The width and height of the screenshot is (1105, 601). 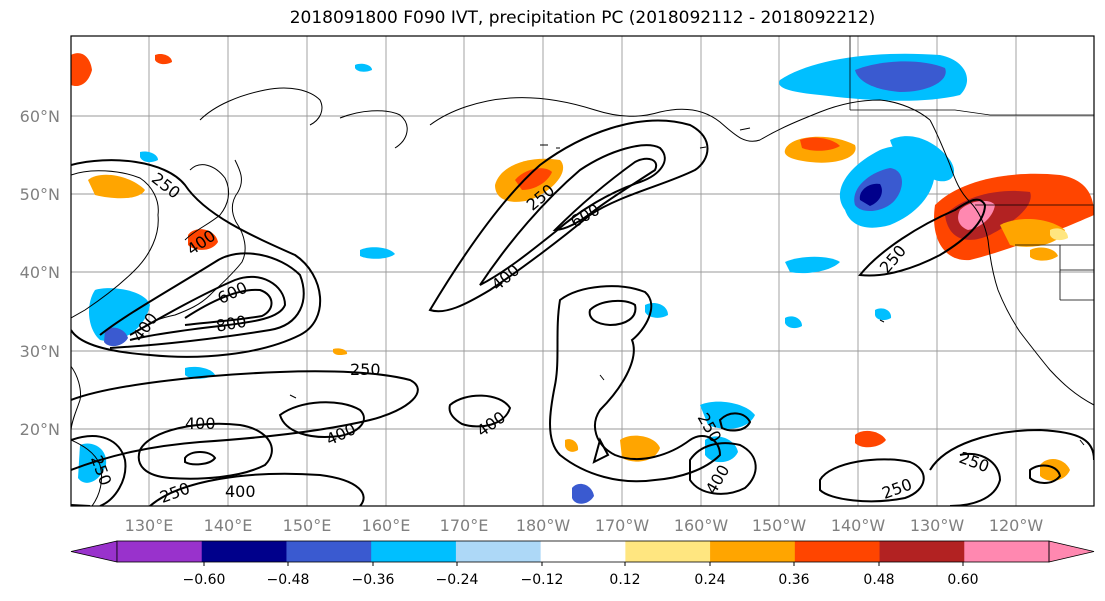 I want to click on lat-label: 40°N, so click(x=40, y=272).